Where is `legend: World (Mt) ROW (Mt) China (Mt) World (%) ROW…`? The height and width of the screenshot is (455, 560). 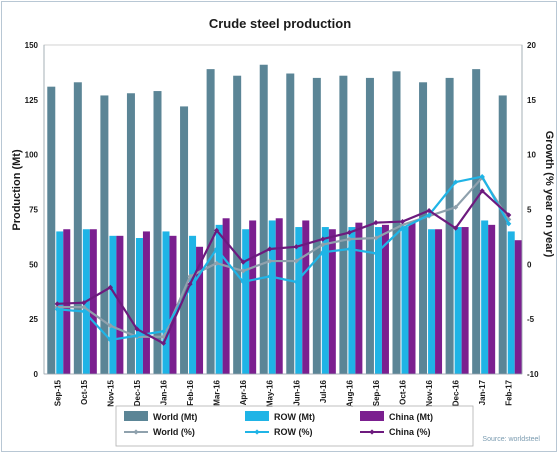
legend: World (Mt) ROW (Mt) China (Mt) World (%) ROW… is located at coordinates (294, 426).